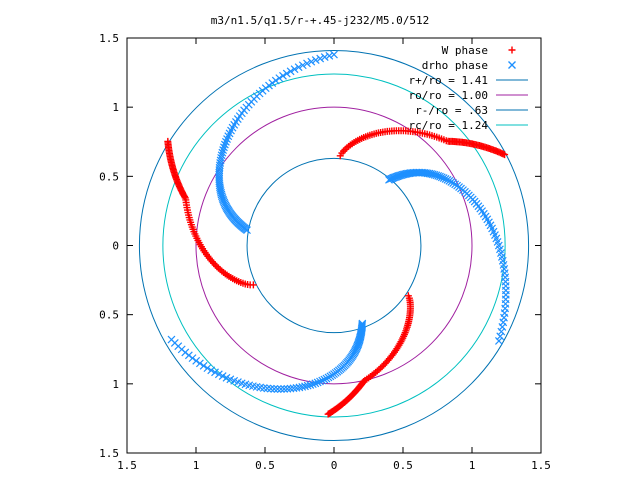 The height and width of the screenshot is (480, 640). Describe the element at coordinates (320, 20) in the screenshot. I see `chart-title: m3/n1.5/q1.5/r-+.45-j232/M5.0/512` at that location.